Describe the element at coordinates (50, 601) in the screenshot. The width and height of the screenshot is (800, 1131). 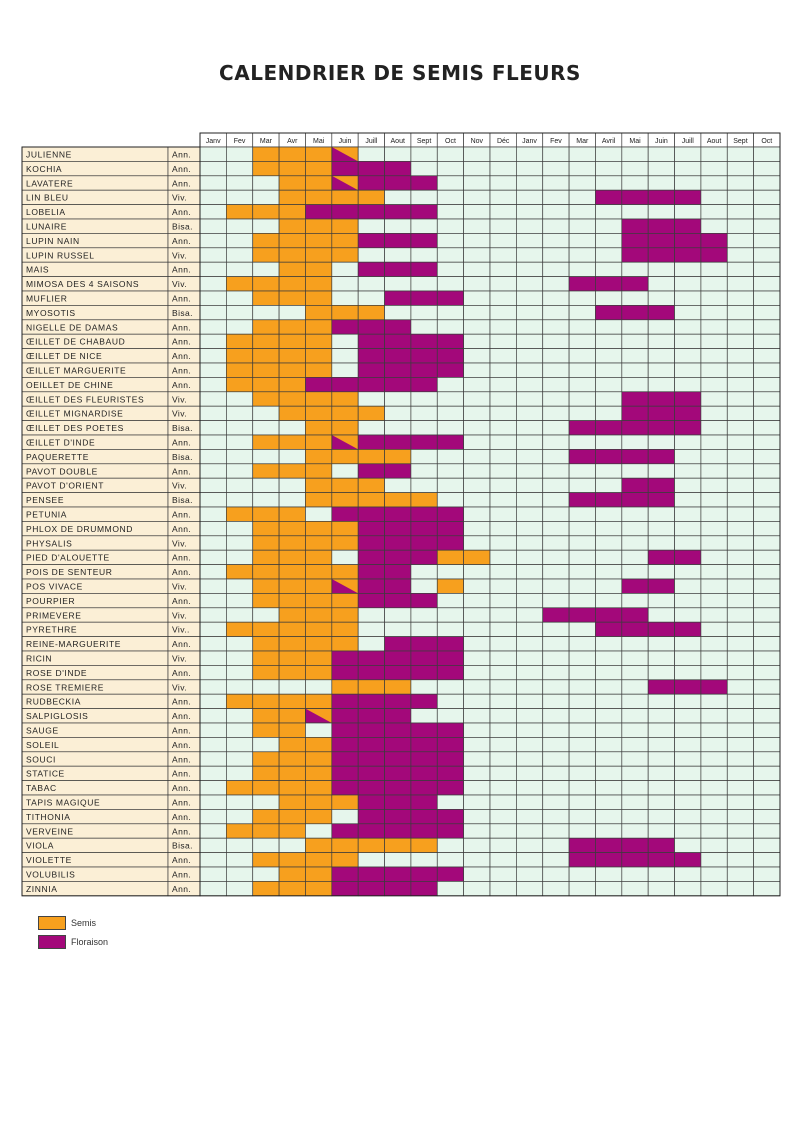
I see `plant-name: POURPIER` at that location.